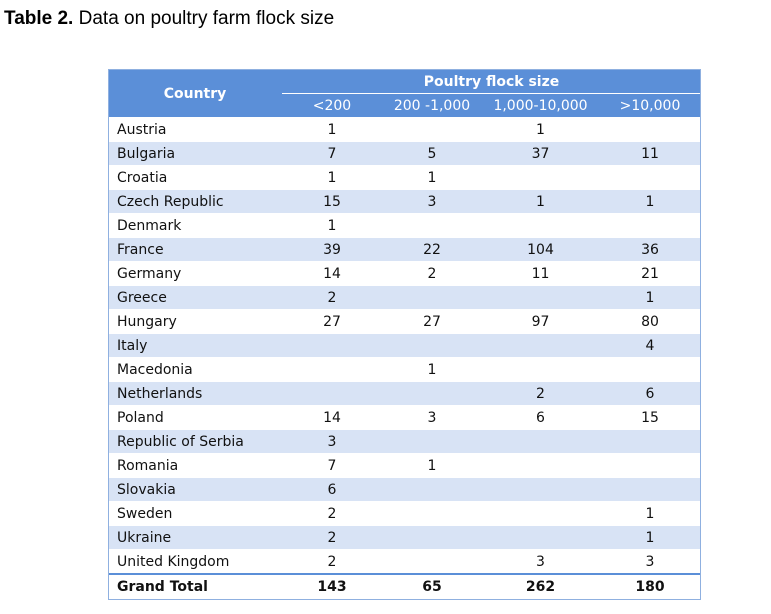 This screenshot has width=771, height=614. I want to click on value-cell: 97, so click(540, 321).